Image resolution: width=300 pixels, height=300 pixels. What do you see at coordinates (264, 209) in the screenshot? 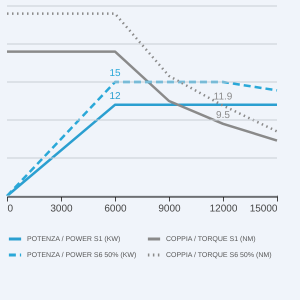
I see `x-tick-label: 15000` at bounding box center [264, 209].